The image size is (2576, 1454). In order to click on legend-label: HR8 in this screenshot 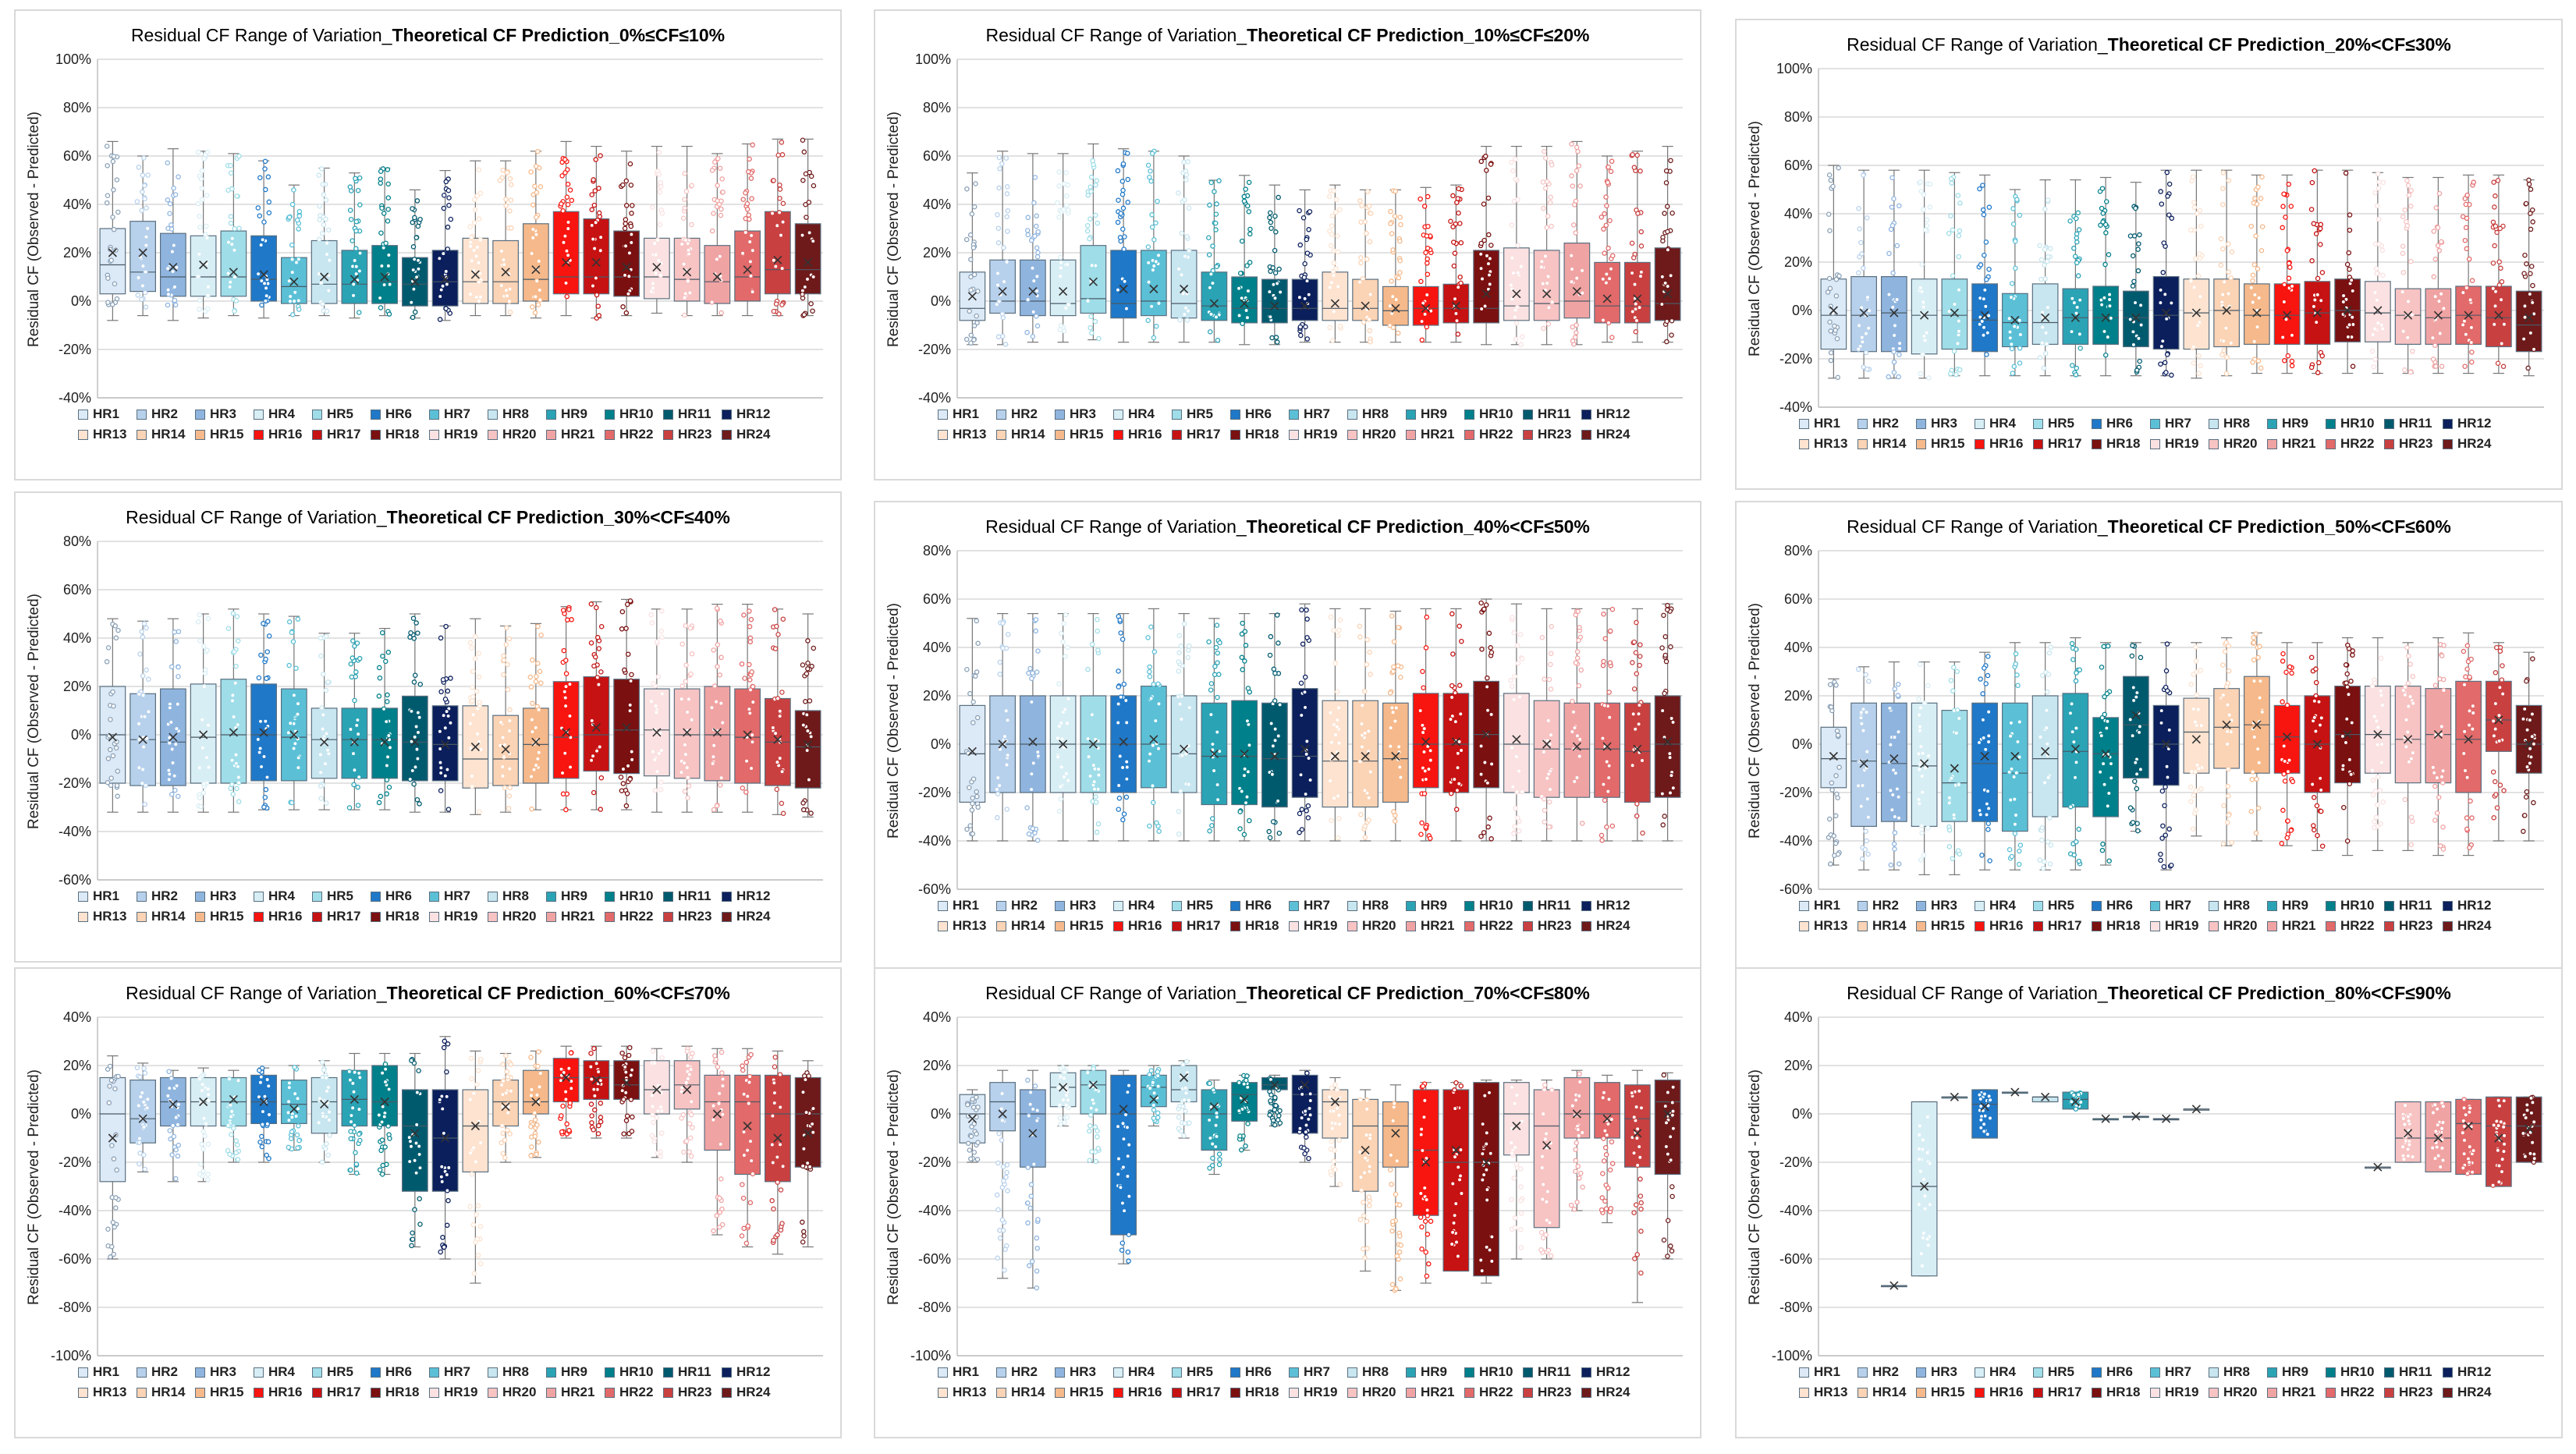, I will do `click(516, 413)`.